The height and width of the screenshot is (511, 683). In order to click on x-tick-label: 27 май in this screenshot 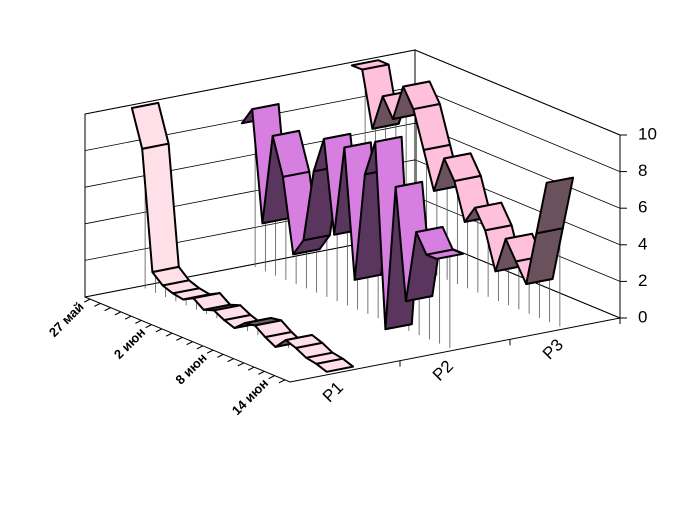, I will do `click(66, 319)`.